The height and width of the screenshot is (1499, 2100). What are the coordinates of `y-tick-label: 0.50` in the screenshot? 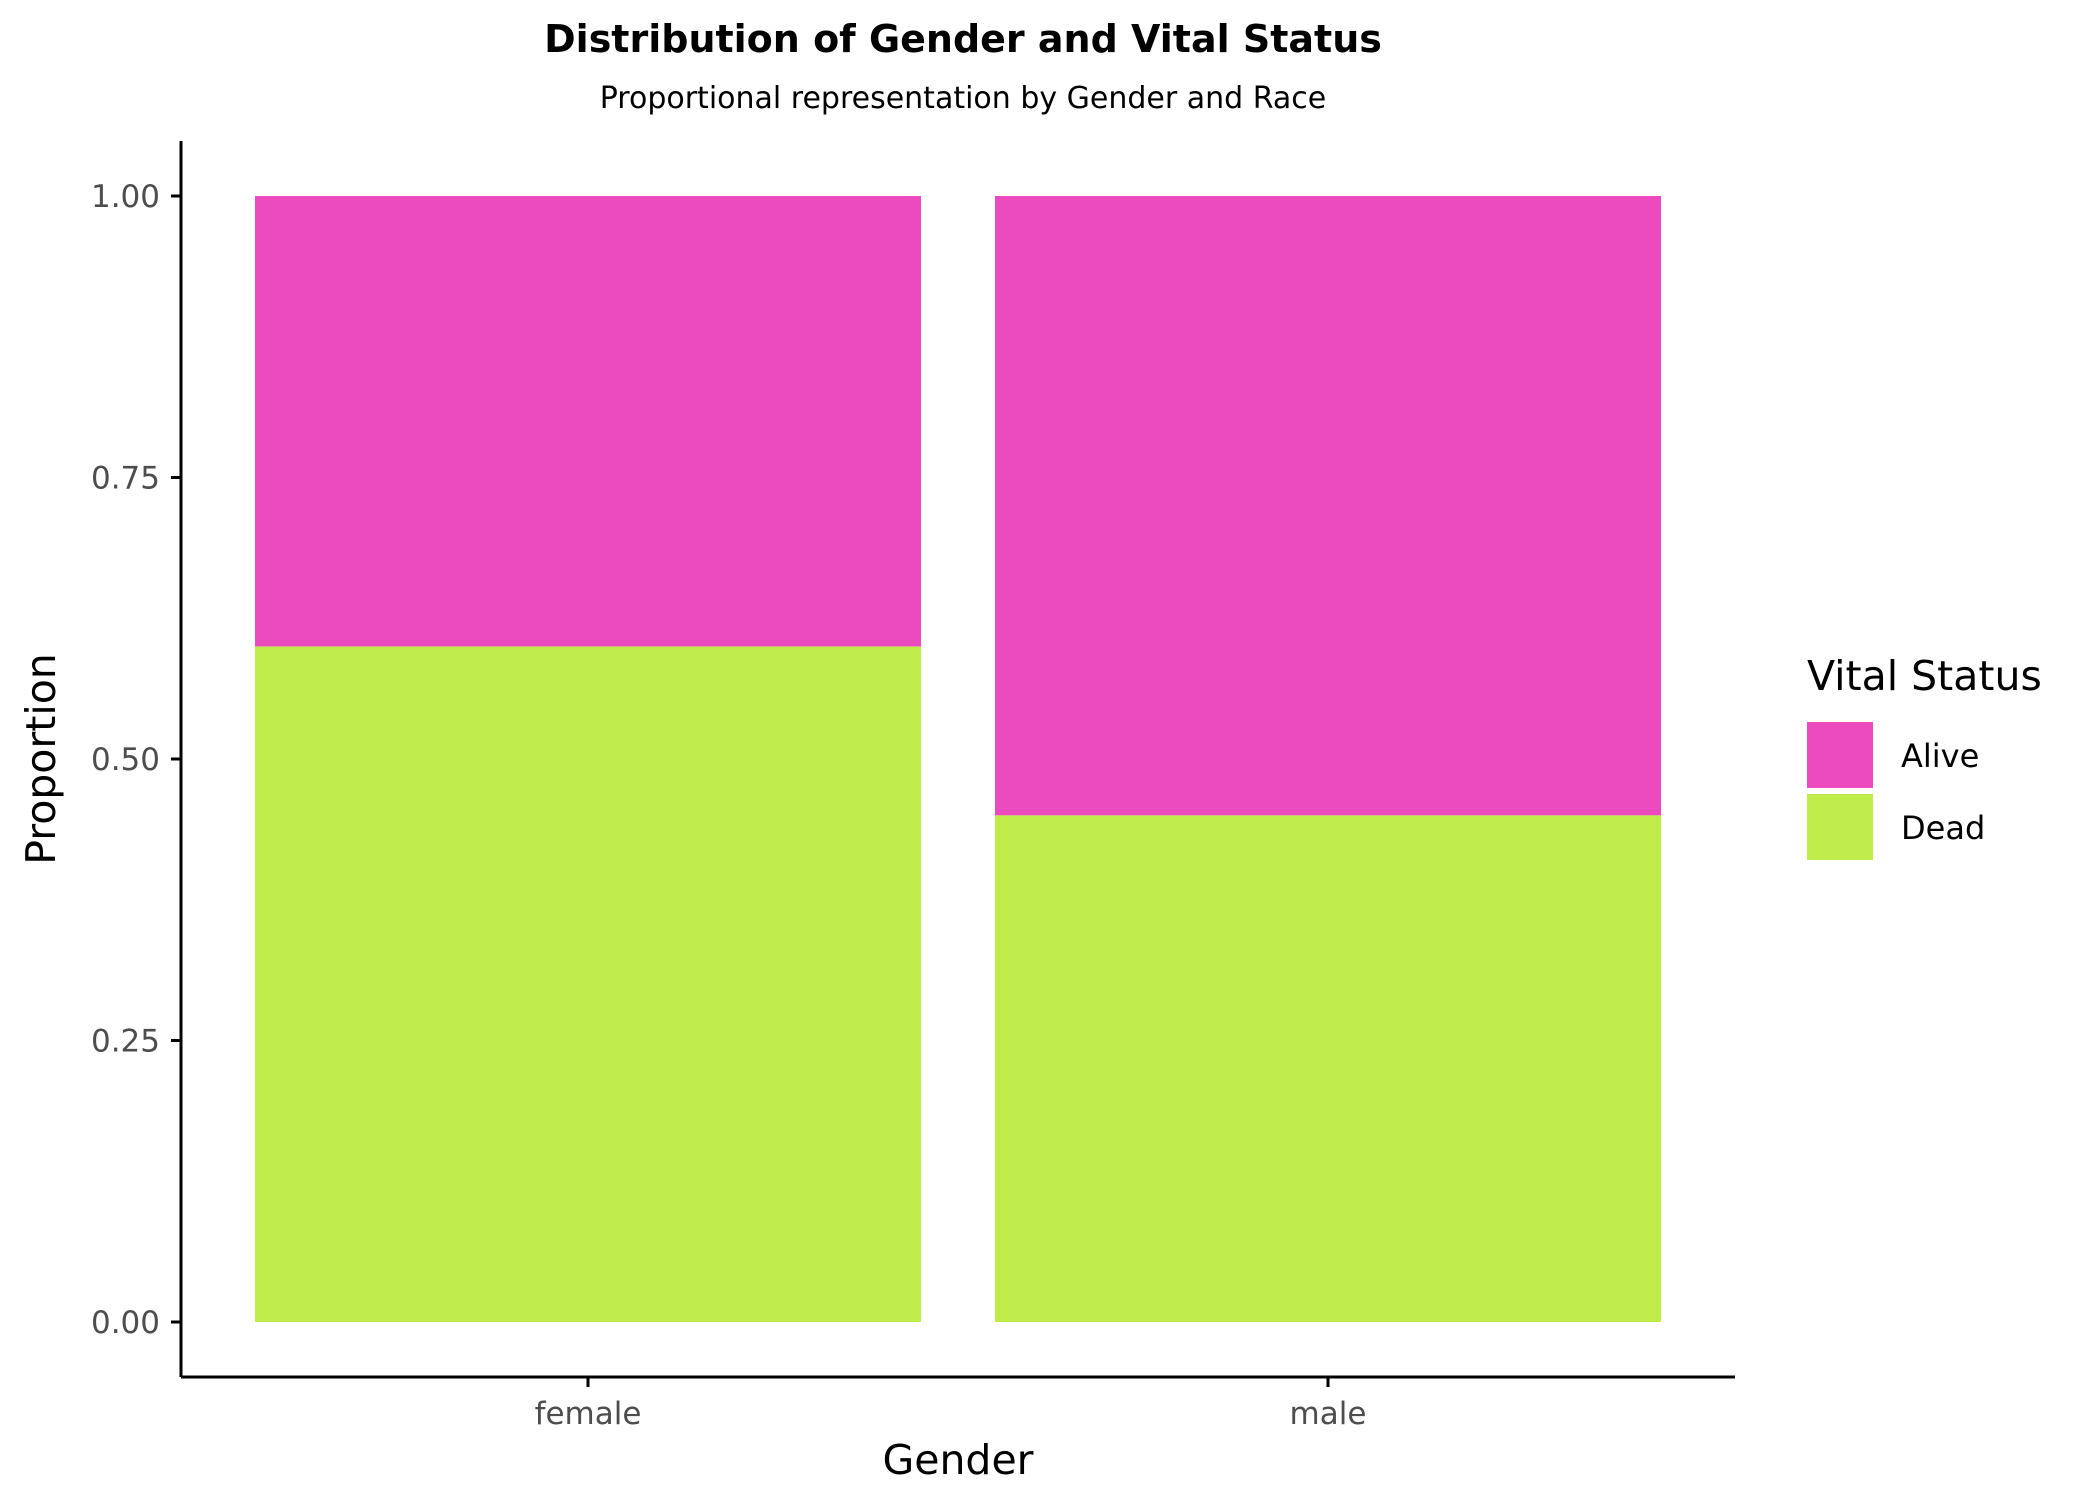 It's located at (125, 760).